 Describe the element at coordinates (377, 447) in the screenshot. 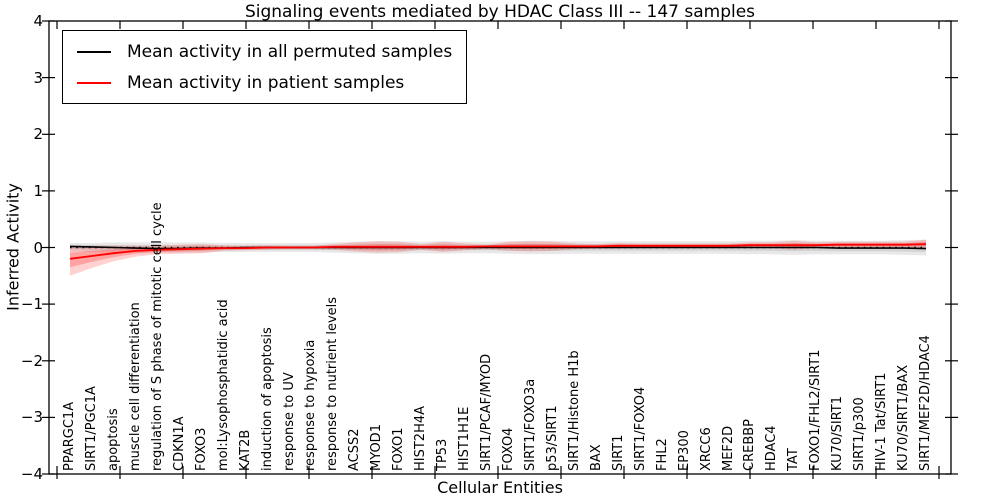

I see `x-tick-label: MYOD1` at that location.